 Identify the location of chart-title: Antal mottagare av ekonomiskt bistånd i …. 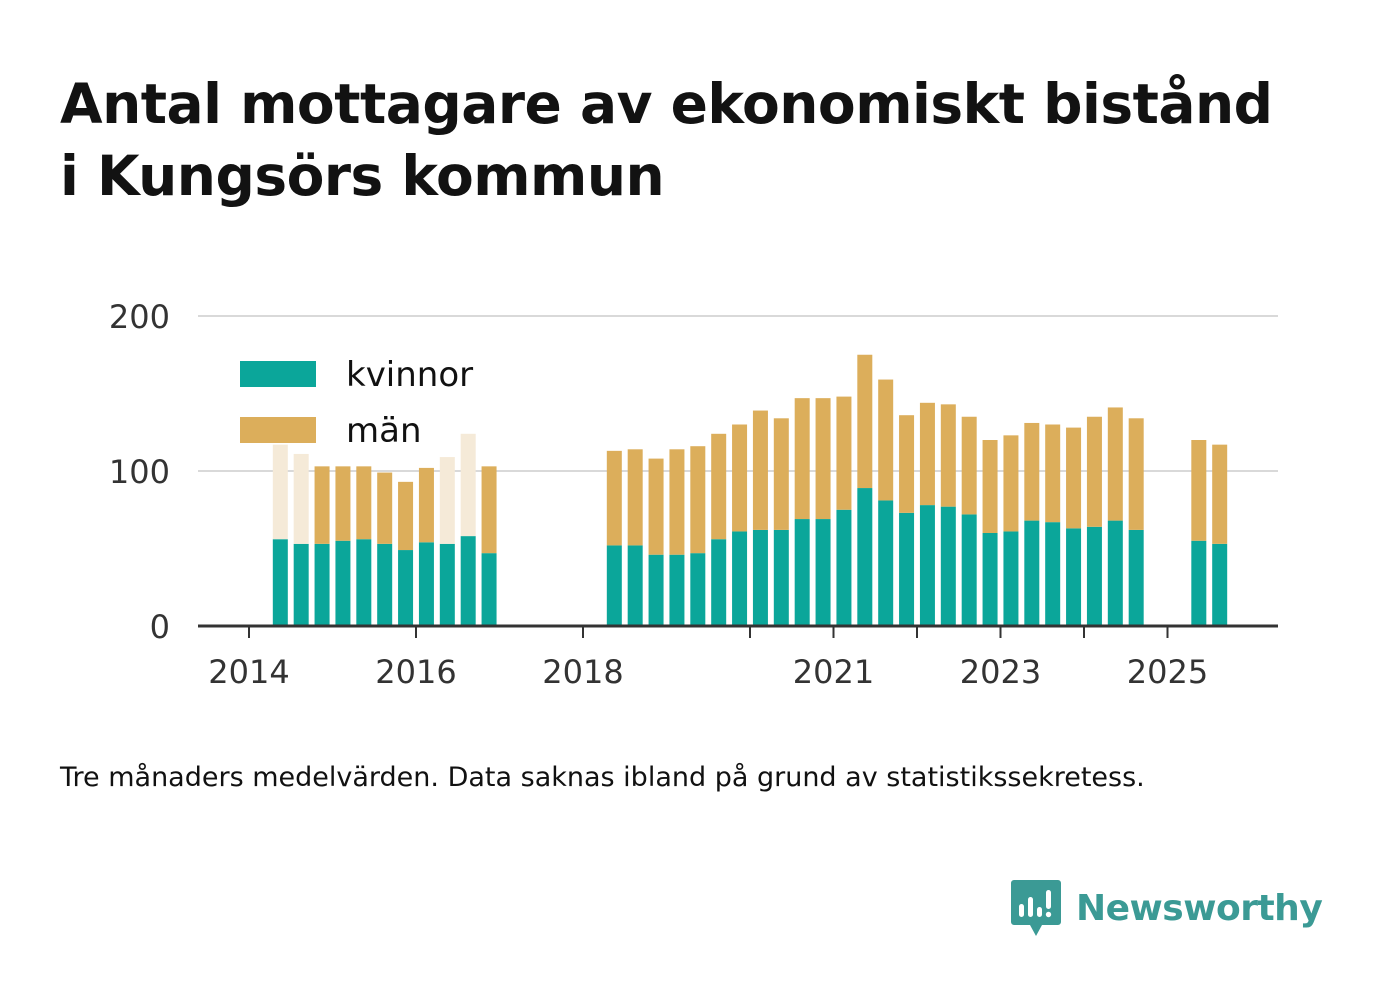
(700, 140).